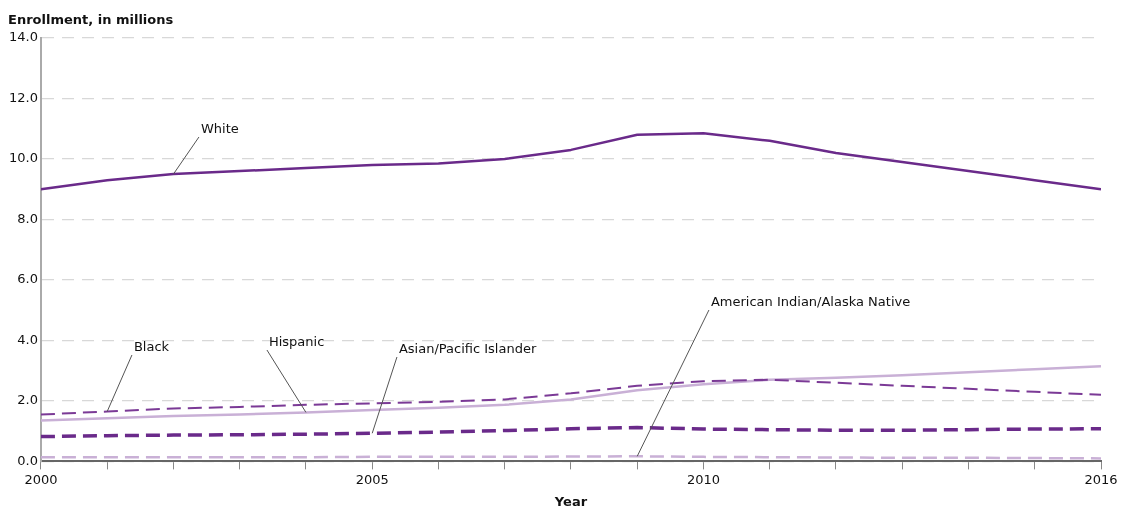 This screenshot has height=513, width=1123. I want to click on text: White, so click(219, 128).